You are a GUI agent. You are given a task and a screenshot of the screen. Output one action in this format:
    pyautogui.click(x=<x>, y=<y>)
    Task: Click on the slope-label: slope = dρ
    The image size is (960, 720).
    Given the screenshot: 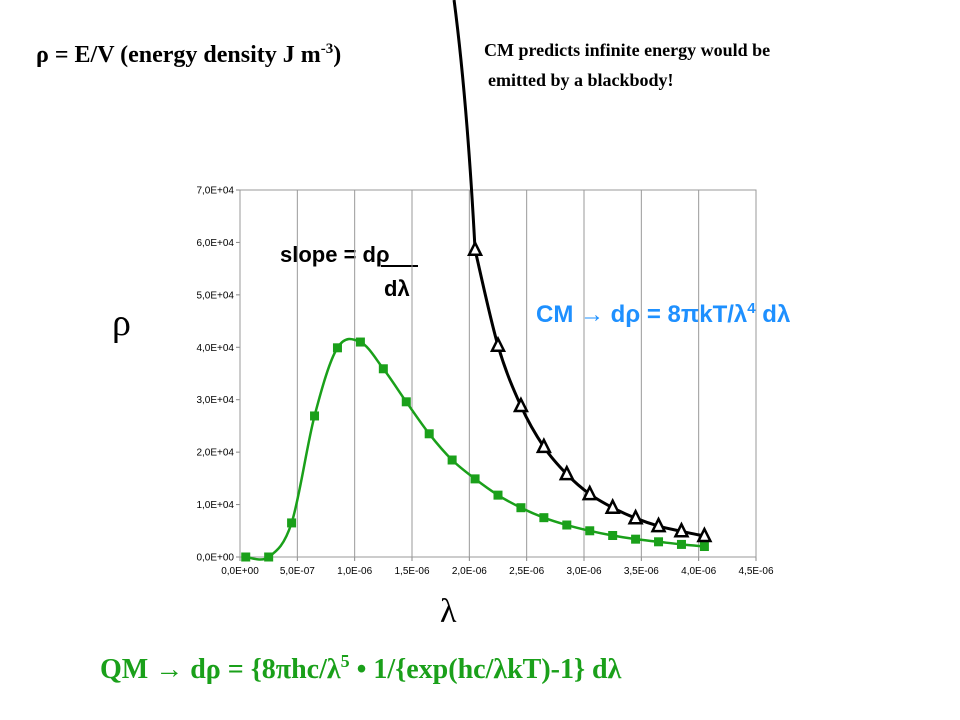 What is the action you would take?
    pyautogui.click(x=335, y=254)
    